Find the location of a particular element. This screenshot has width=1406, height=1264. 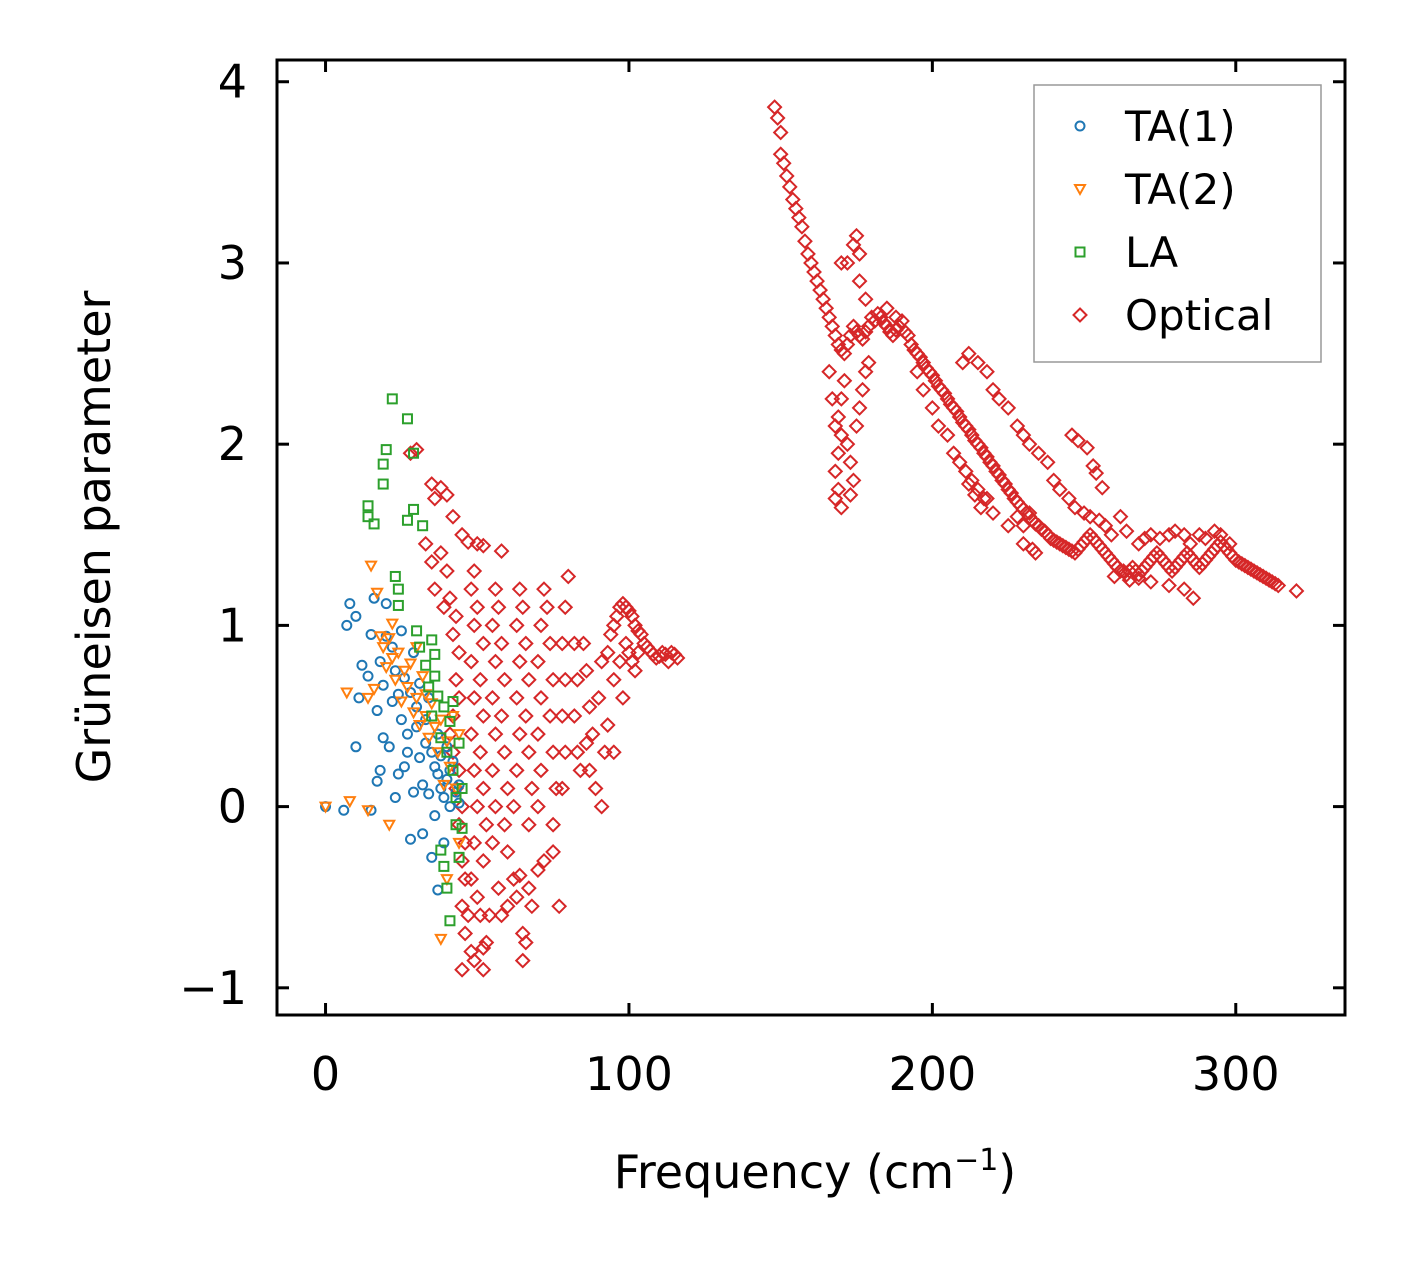

x-axis-title-superscript: −1 is located at coordinates (976, 1160).